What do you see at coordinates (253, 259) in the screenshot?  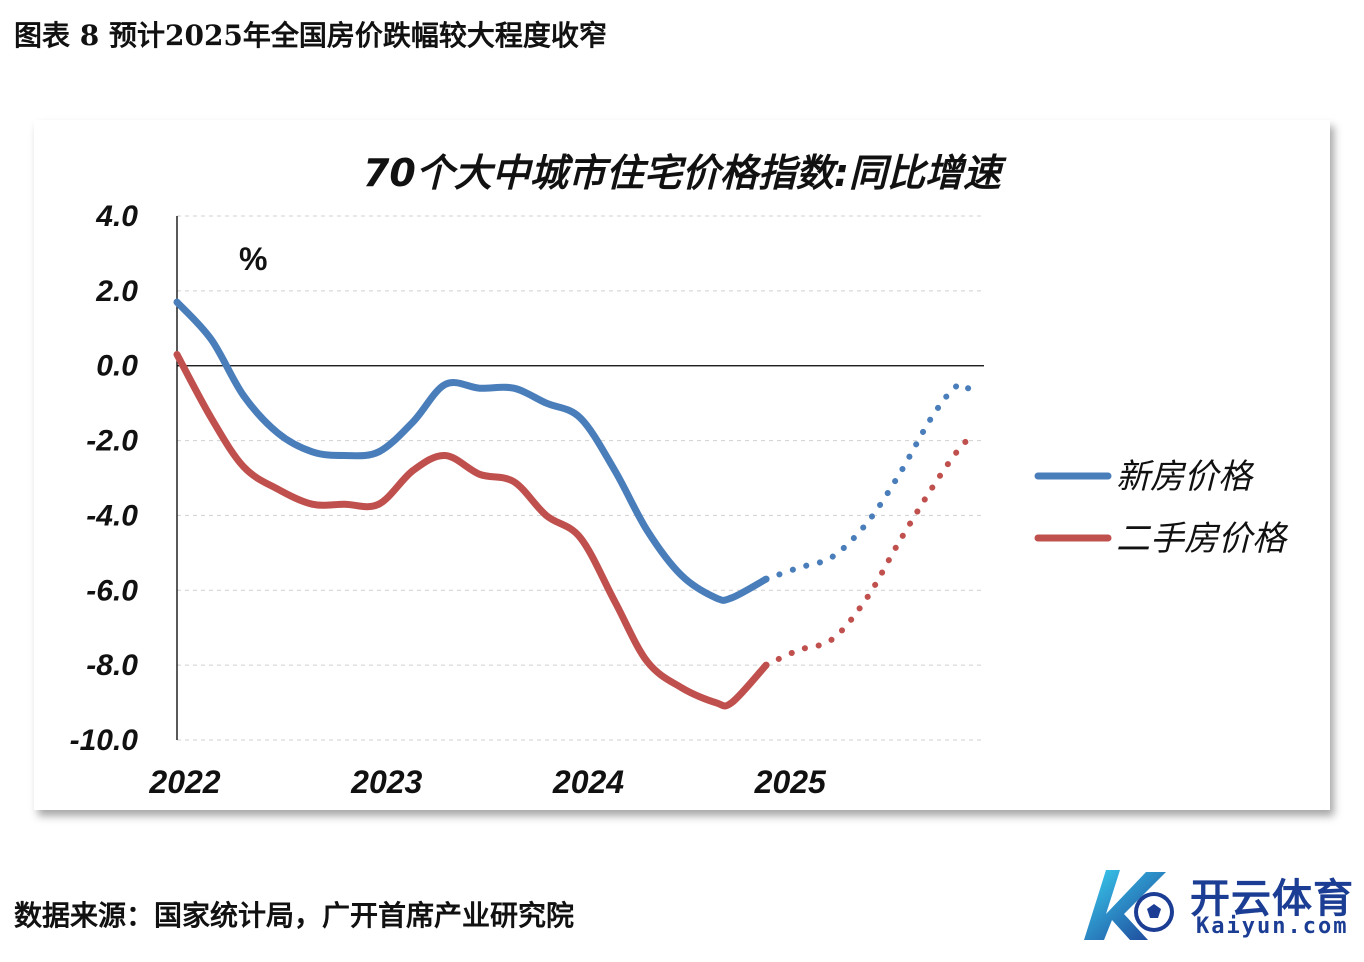 I see `unit-label: %` at bounding box center [253, 259].